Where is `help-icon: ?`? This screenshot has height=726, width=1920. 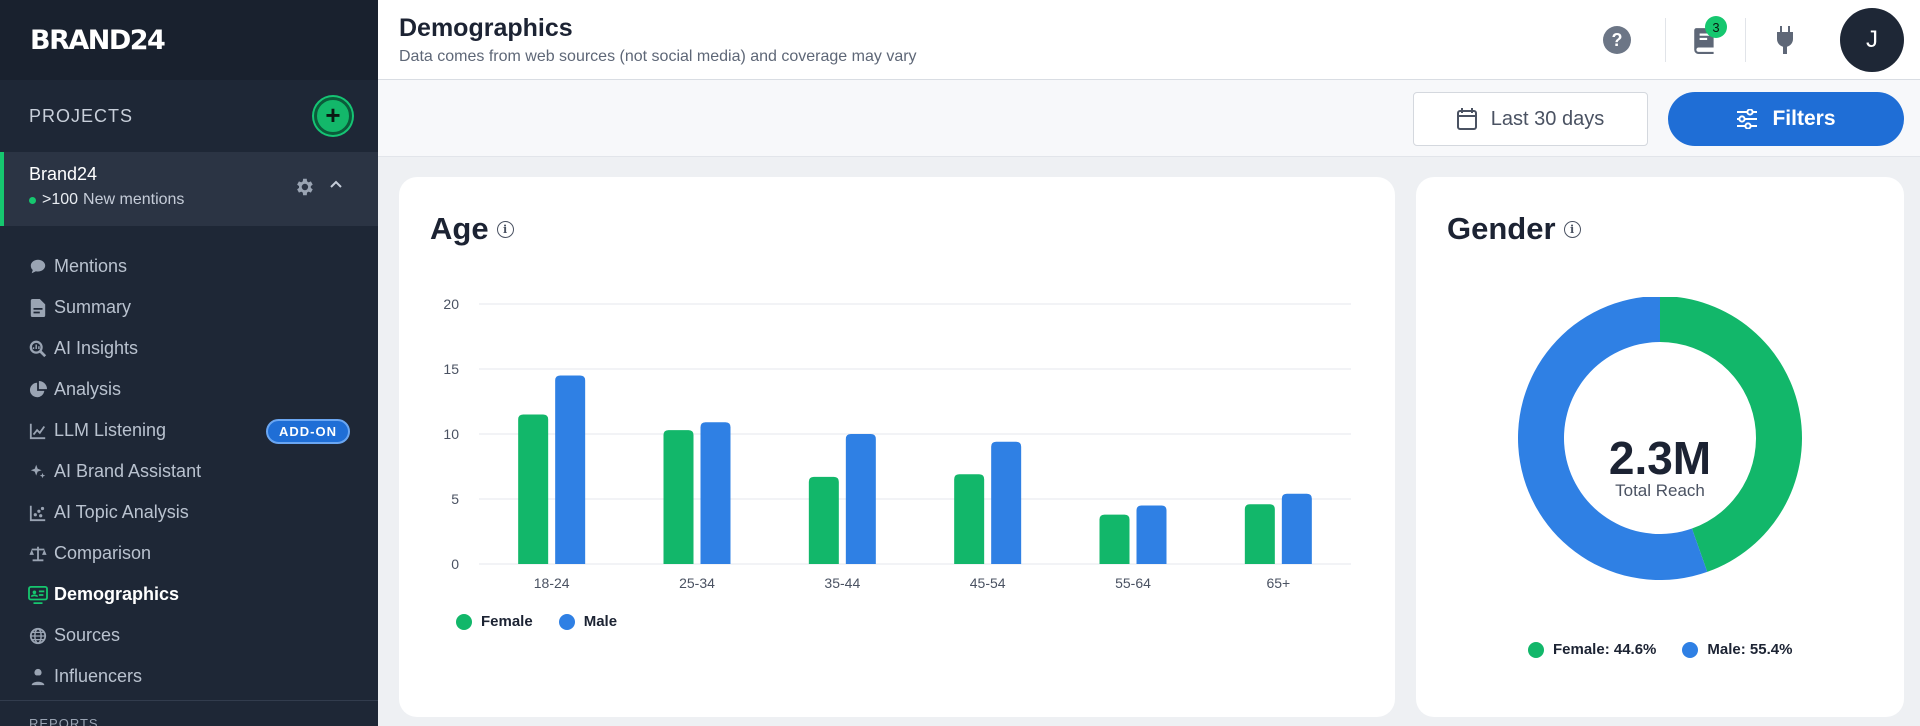 help-icon: ? is located at coordinates (1617, 40).